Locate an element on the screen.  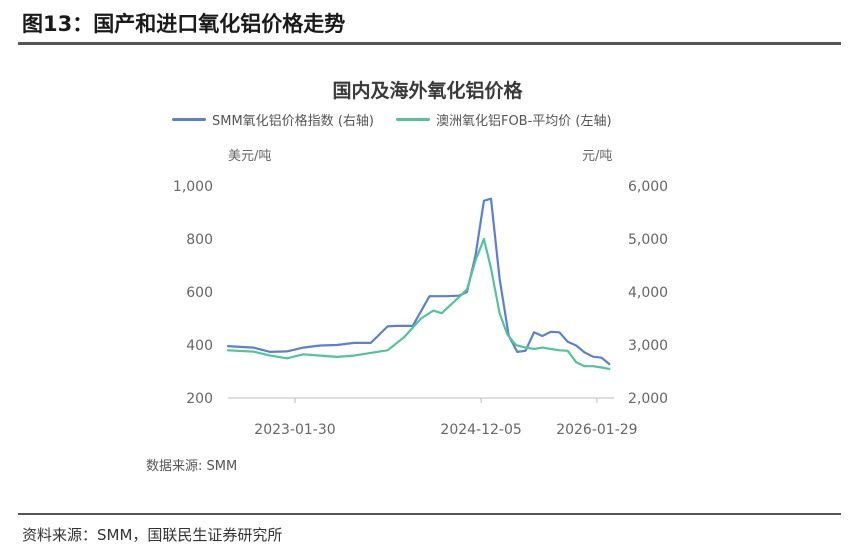
figure-source: 资料来源：SMM，国联民生证券研究所 is located at coordinates (152, 535).